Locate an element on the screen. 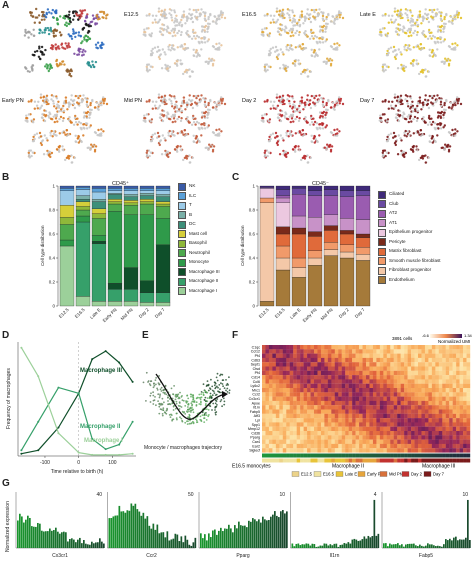 The width and height of the screenshot is (474, 571). legend-swatch is located at coordinates (182, 215).